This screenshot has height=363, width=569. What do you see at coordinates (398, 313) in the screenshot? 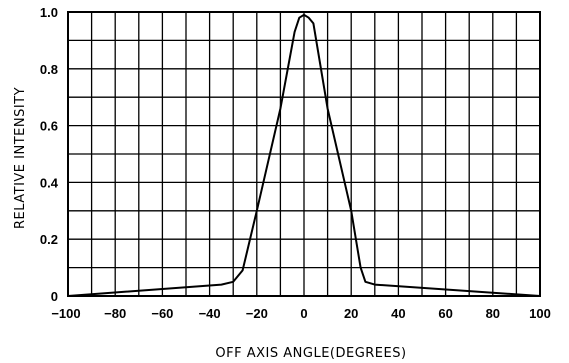
I see `x-tick-label: 40` at bounding box center [398, 313].